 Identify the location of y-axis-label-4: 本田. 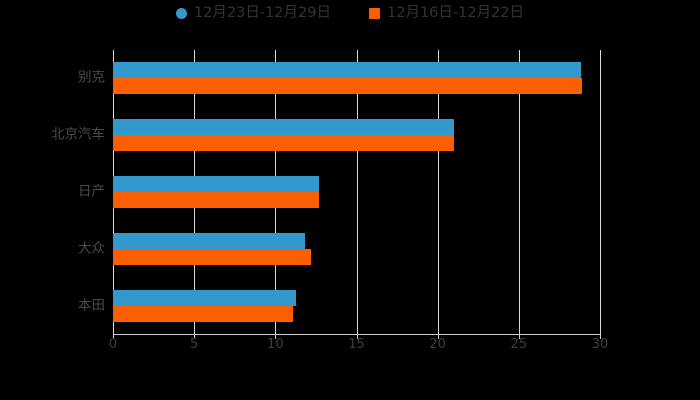
(91, 304).